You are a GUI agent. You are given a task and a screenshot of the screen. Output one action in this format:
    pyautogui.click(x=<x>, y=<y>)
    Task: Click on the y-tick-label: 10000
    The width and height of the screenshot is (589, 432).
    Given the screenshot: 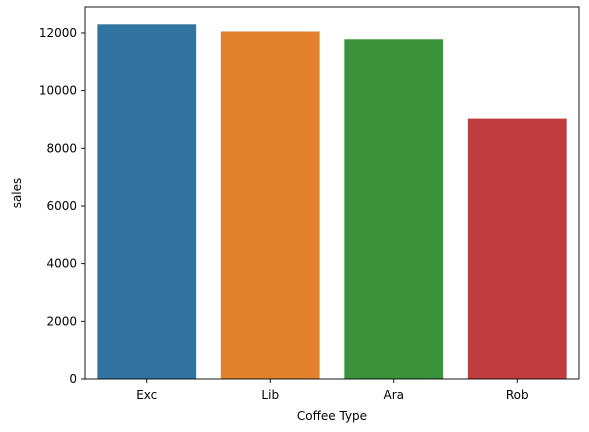 What is the action you would take?
    pyautogui.click(x=58, y=91)
    